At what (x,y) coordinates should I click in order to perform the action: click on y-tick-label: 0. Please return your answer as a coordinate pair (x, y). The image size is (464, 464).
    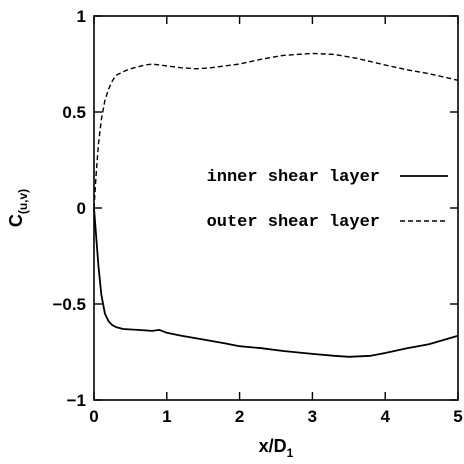
    Looking at the image, I should click on (81, 208).